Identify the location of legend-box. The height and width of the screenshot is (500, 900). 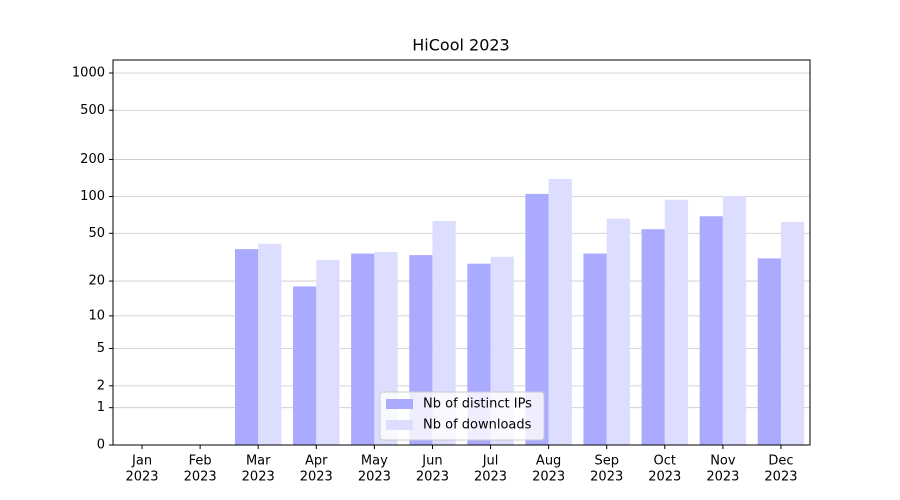
(462, 416).